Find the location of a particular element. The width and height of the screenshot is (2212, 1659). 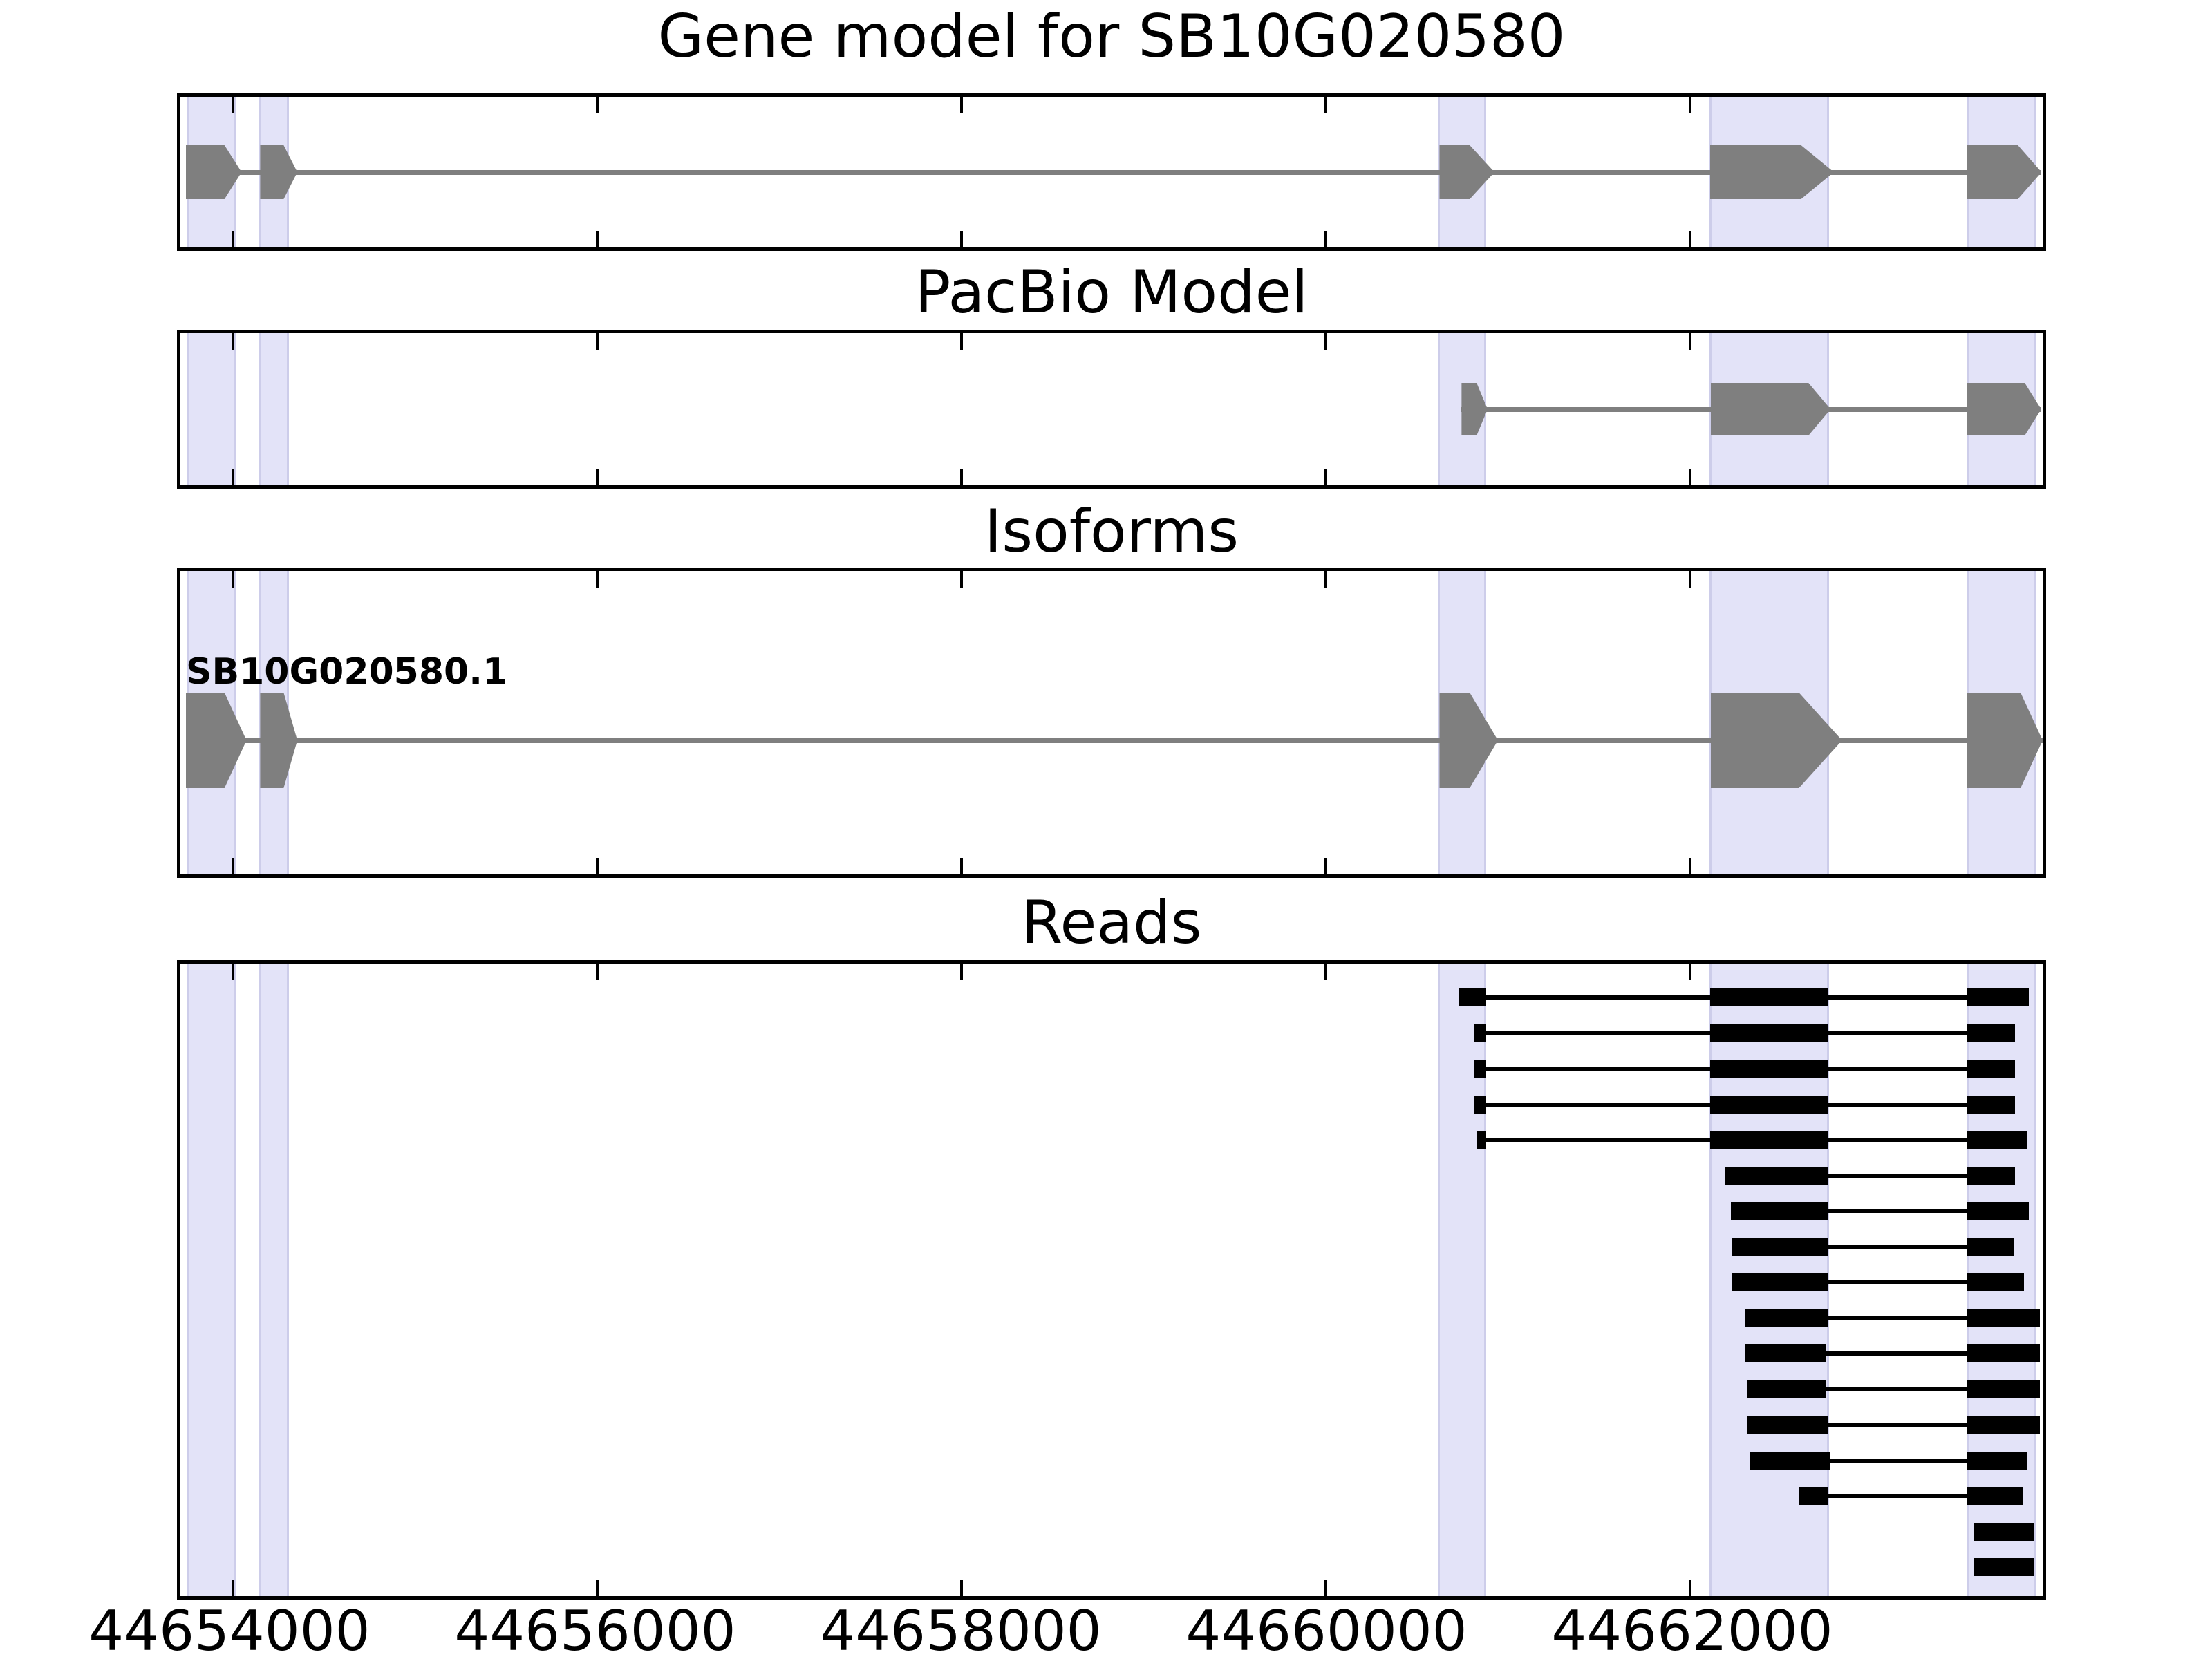

x-tick-label: 44654000 is located at coordinates (229, 1629).